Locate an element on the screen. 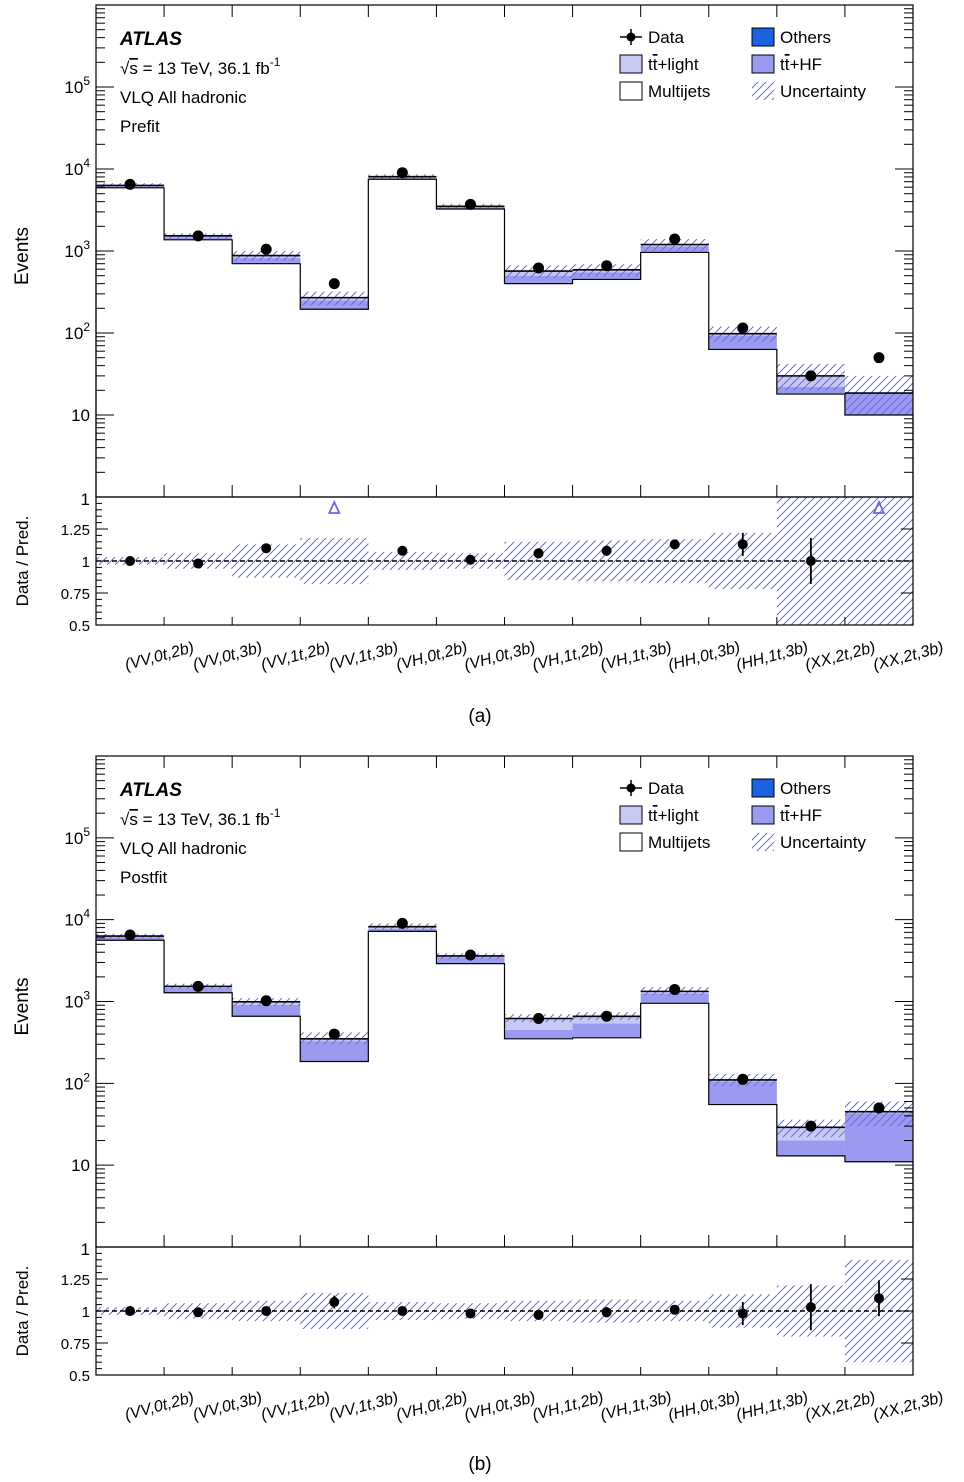 This screenshot has height=1482, width=964. legend-uncertainty-label: Uncertainty is located at coordinates (823, 842).